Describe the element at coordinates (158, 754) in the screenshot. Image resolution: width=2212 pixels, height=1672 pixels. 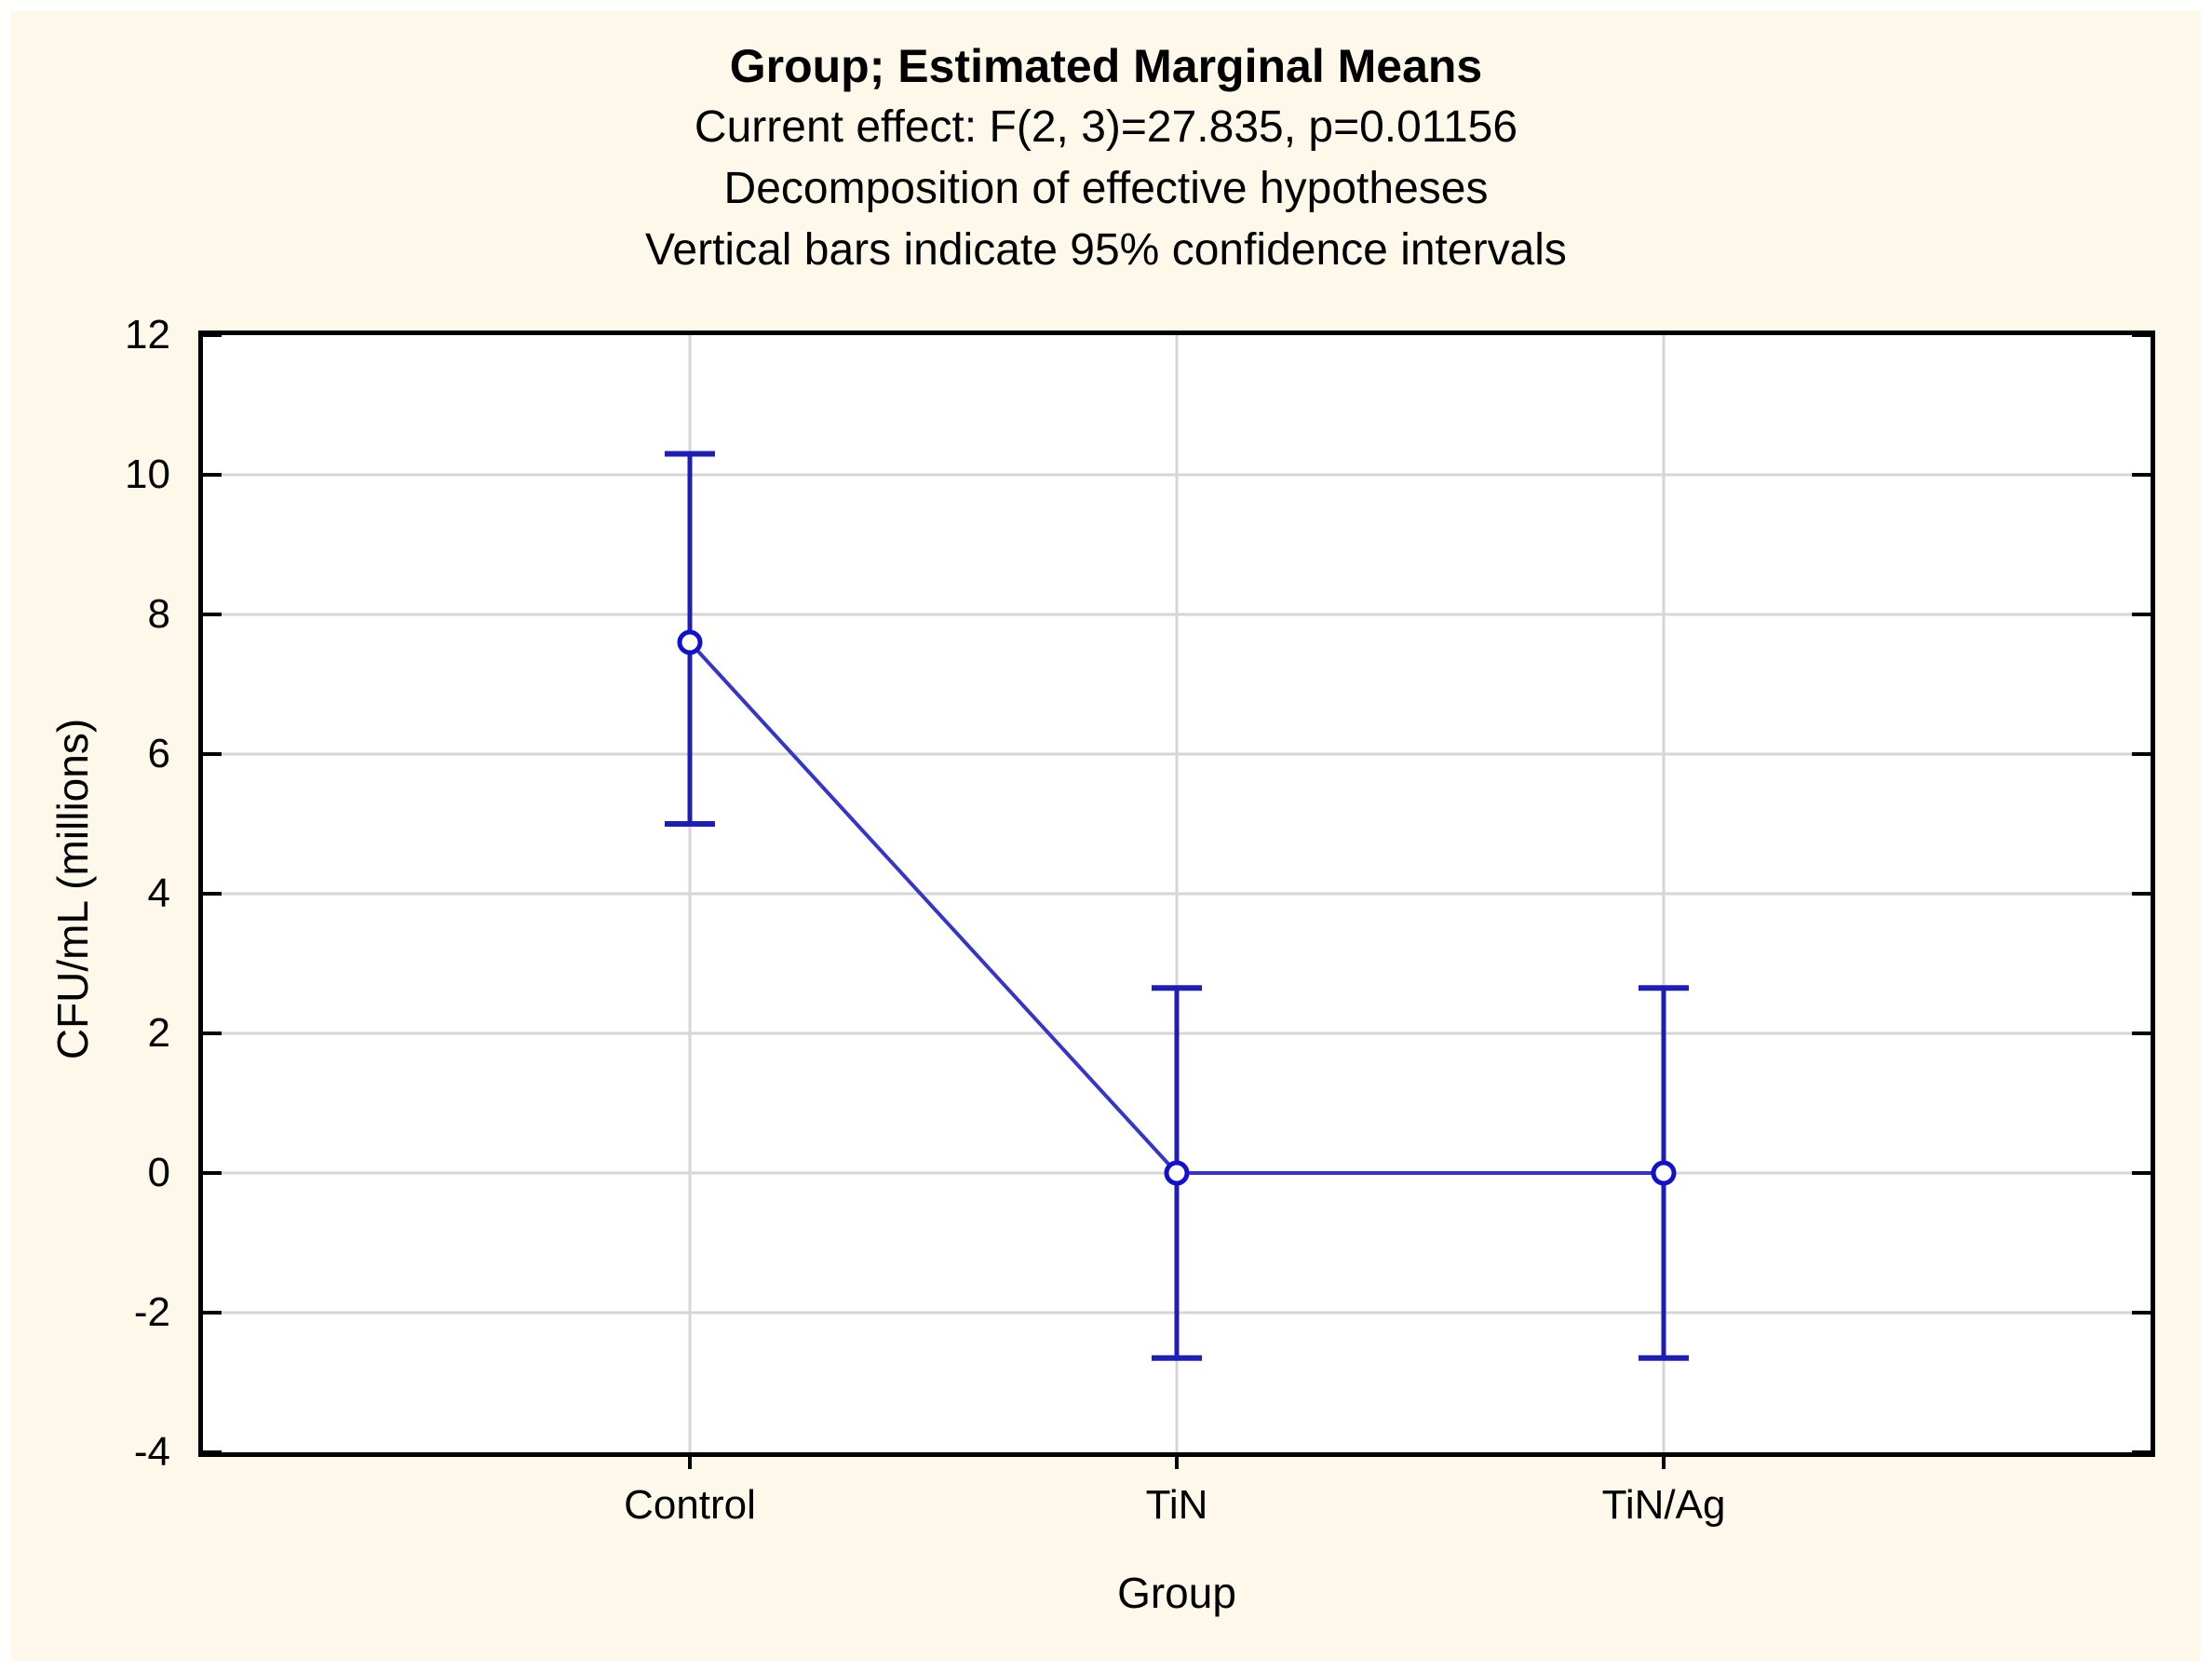
I see `y-tick-label: 6` at that location.